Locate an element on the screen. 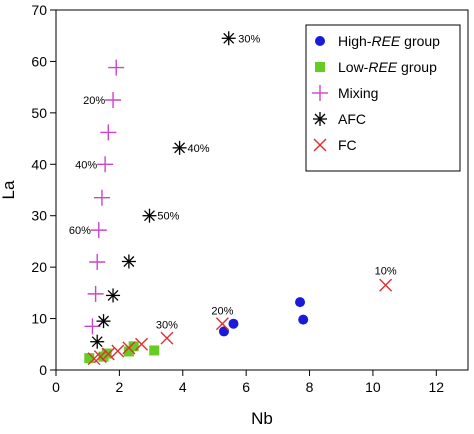 This screenshot has height=434, width=474. y-axis-ticks: 0 10 20 30 40 50 60 70 is located at coordinates (43, 190).